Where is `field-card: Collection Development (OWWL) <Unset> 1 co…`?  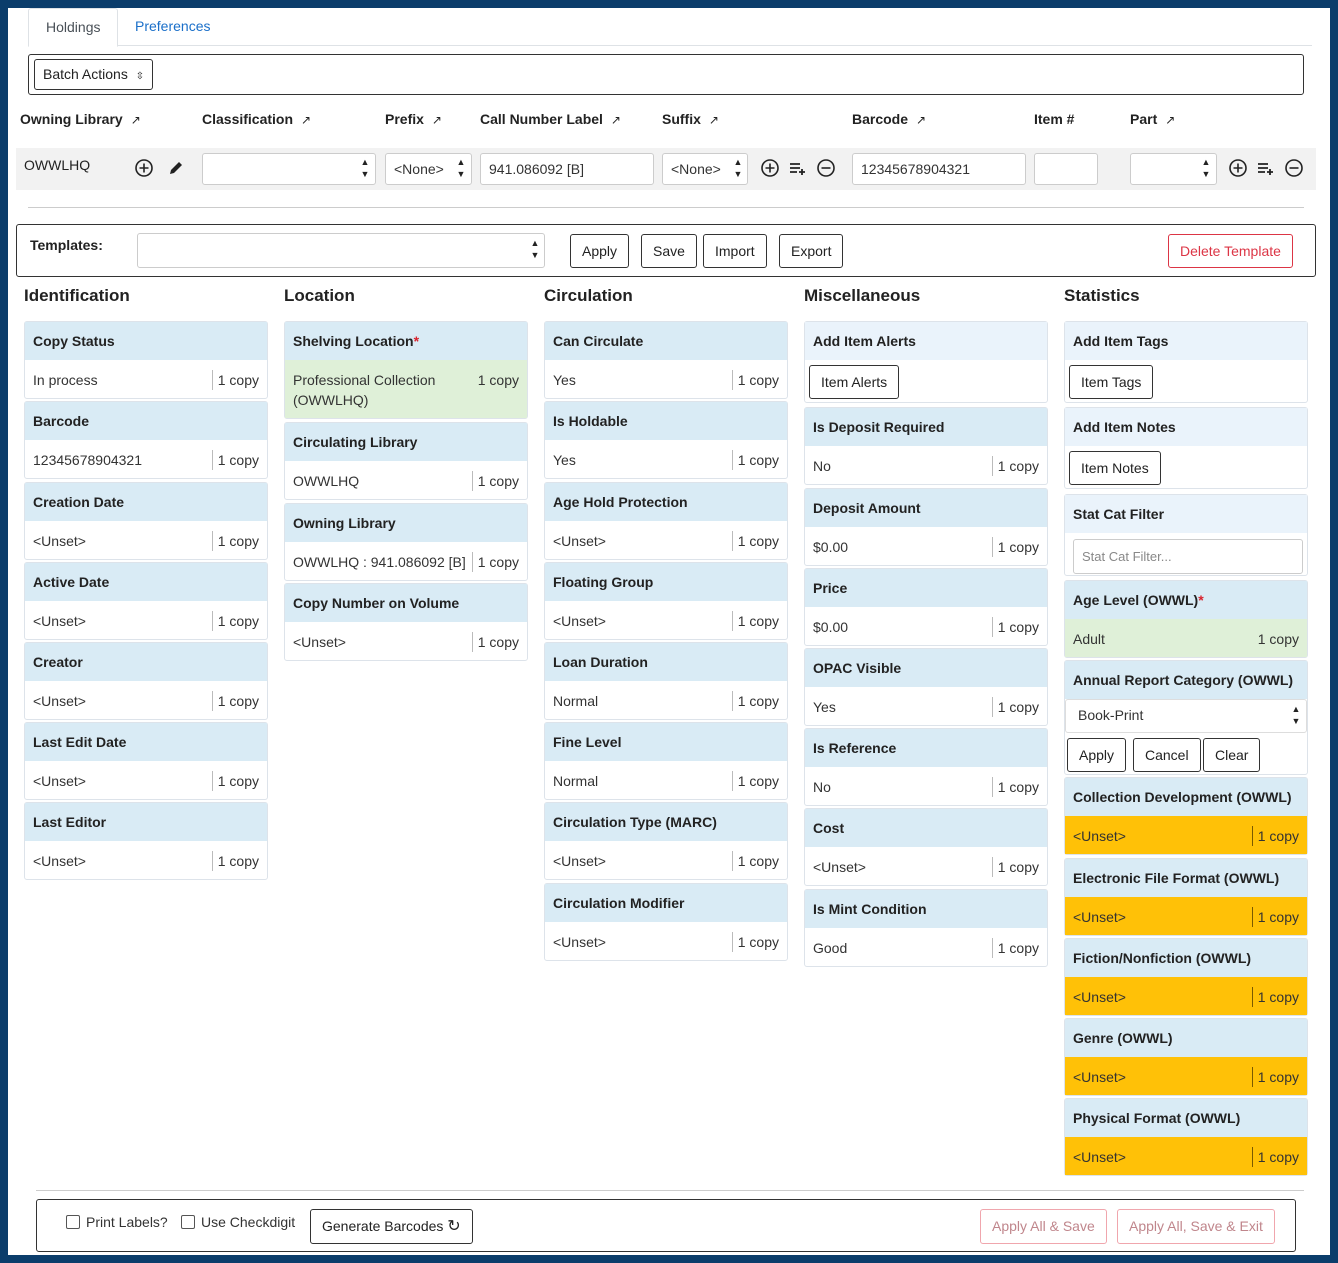 field-card: Collection Development (OWWL) <Unset> 1 co… is located at coordinates (1186, 816).